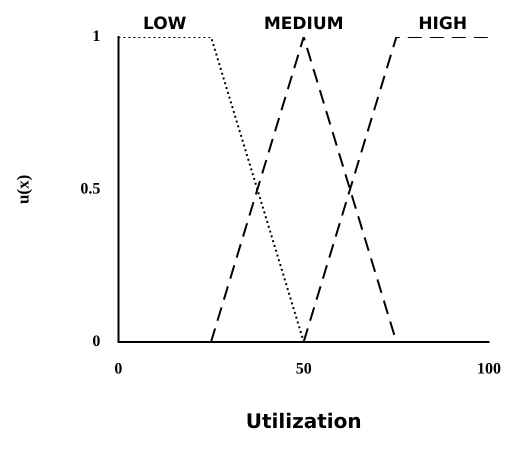 This screenshot has width=525, height=449. Describe the element at coordinates (304, 24) in the screenshot. I see `series-label: MEDIUM` at that location.